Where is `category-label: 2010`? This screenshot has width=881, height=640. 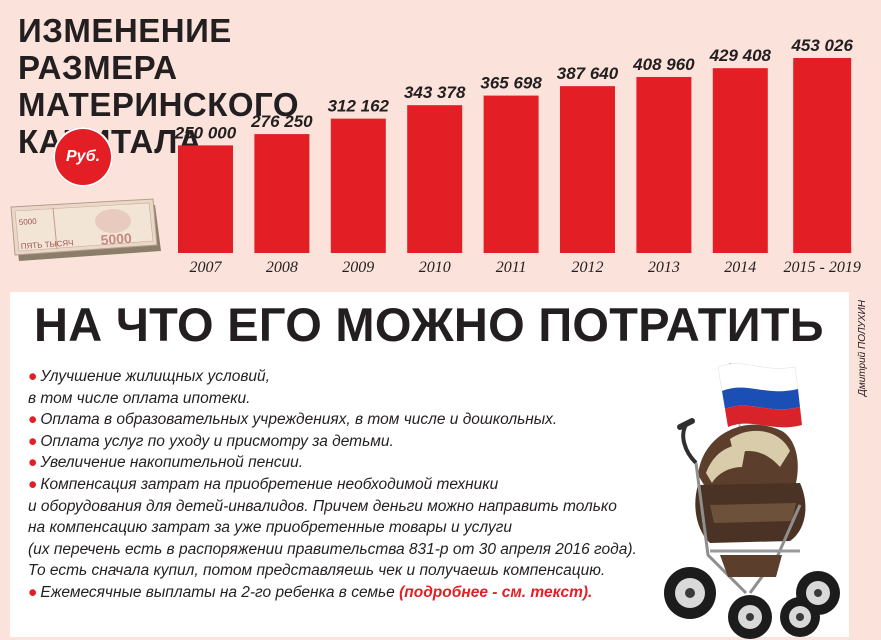
category-label: 2010 is located at coordinates (435, 267).